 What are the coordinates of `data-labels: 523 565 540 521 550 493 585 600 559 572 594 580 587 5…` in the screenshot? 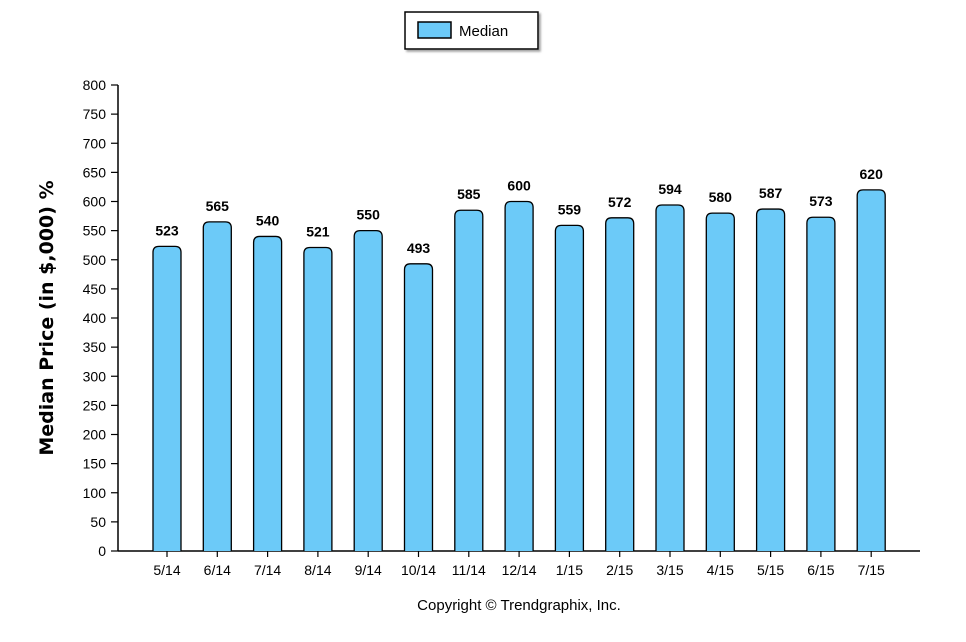 It's located at (519, 211).